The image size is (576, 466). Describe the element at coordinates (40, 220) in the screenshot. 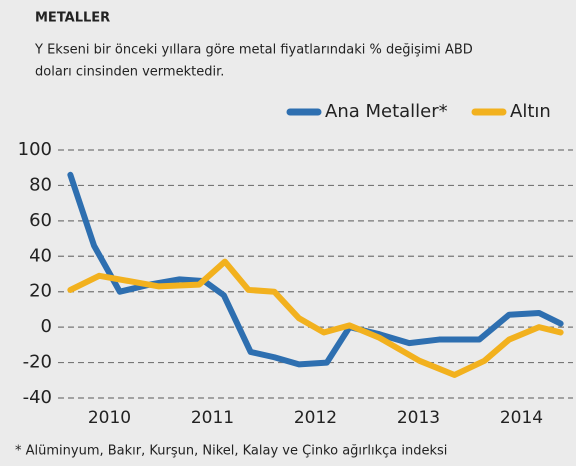

I see `y-tick-label: 60` at that location.